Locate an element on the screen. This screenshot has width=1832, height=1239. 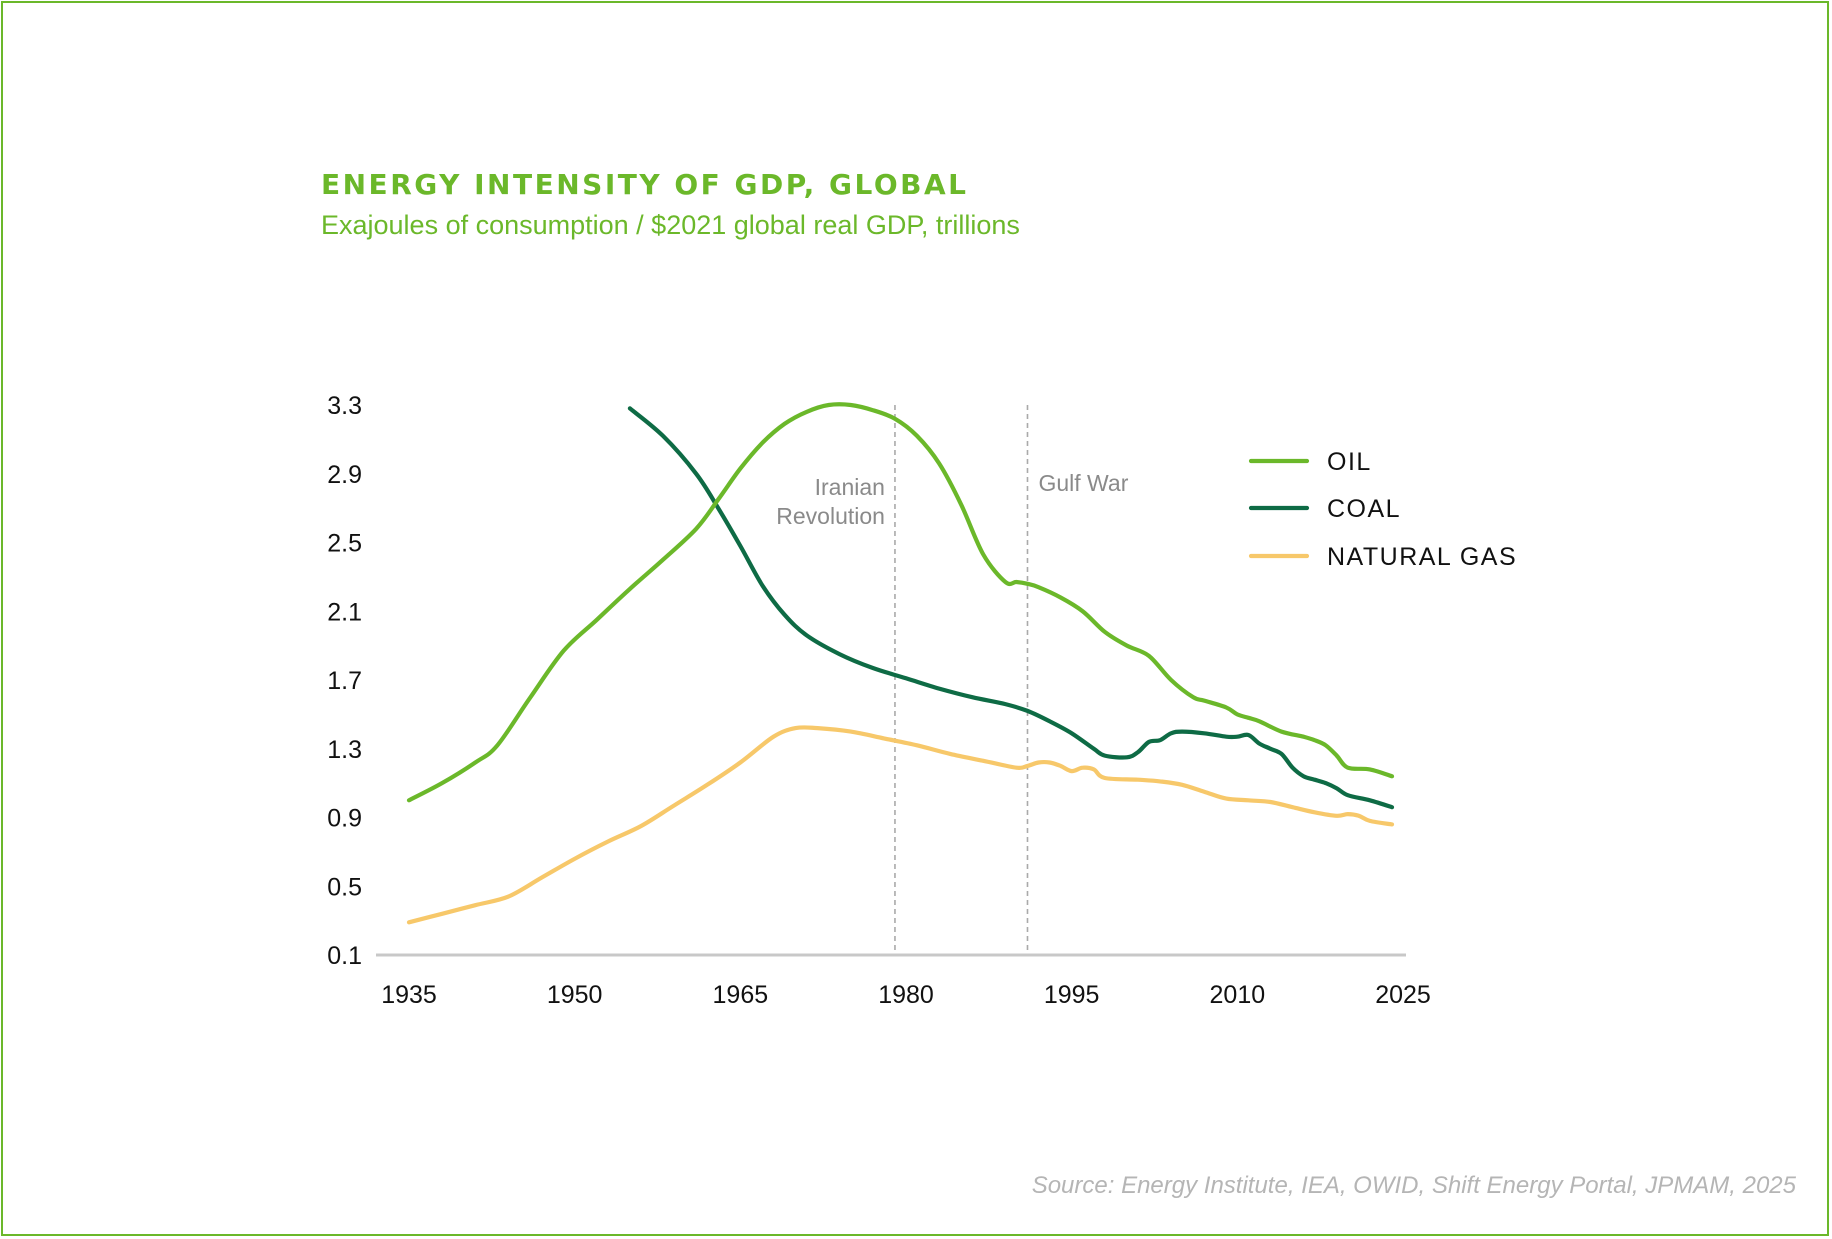
event-lines: Iranian Revolution Gulf War is located at coordinates (952, 680).